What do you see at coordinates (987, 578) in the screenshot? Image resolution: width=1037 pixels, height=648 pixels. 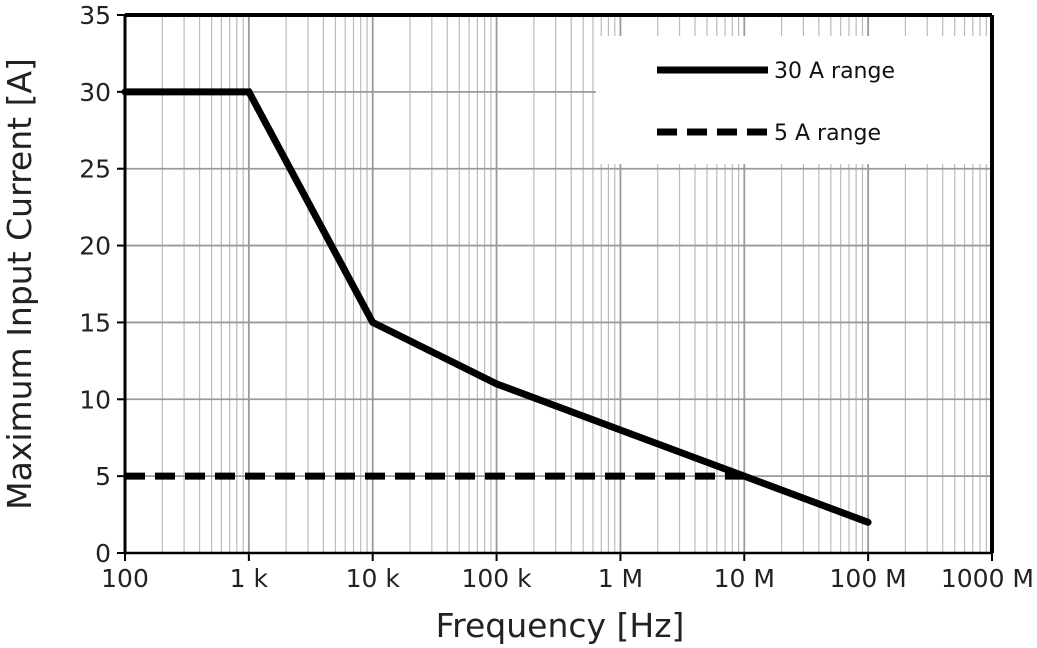 I see `x-tick-label: 1000 M` at bounding box center [987, 578].